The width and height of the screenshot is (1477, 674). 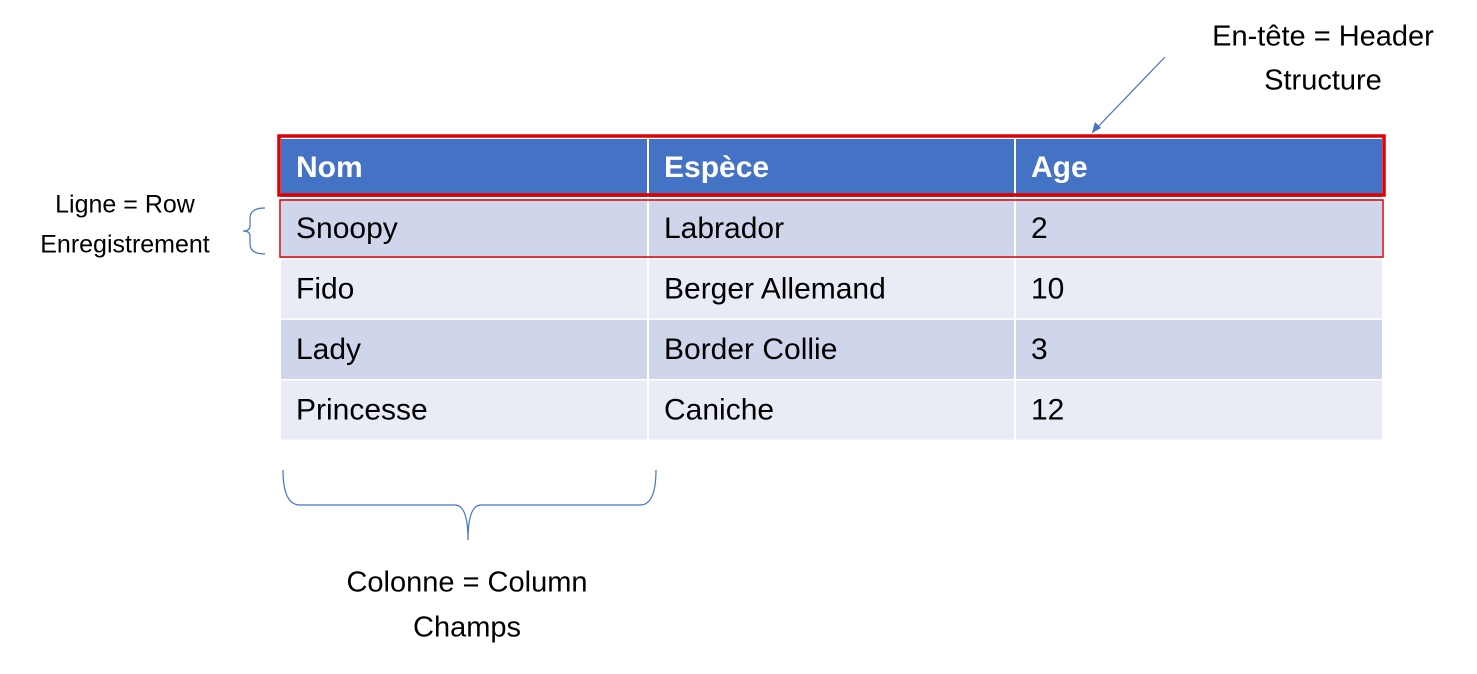 I want to click on column-note: Champs, so click(x=467, y=628).